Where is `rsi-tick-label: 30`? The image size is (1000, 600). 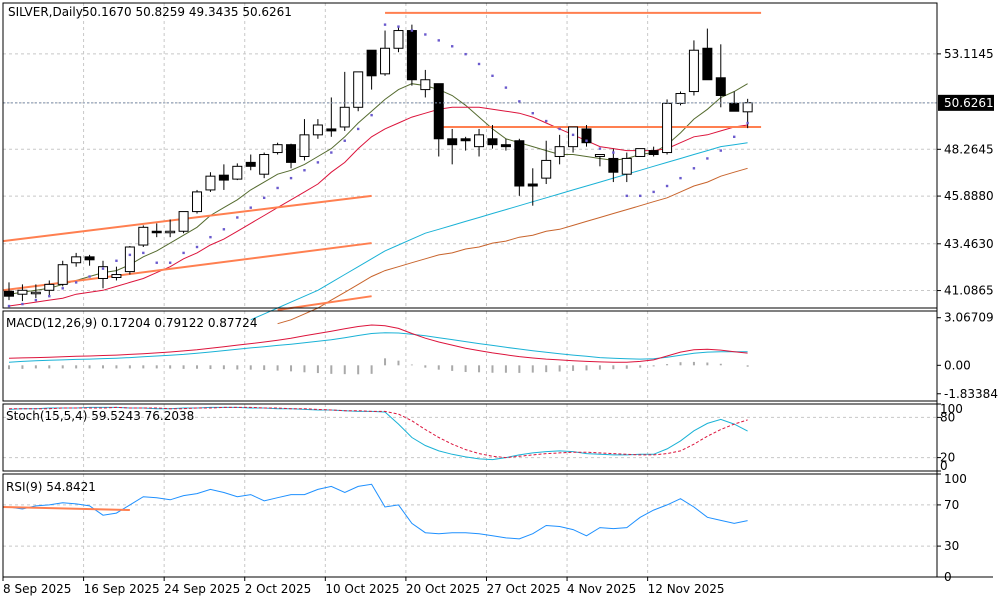 rsi-tick-label: 30 is located at coordinates (951, 546).